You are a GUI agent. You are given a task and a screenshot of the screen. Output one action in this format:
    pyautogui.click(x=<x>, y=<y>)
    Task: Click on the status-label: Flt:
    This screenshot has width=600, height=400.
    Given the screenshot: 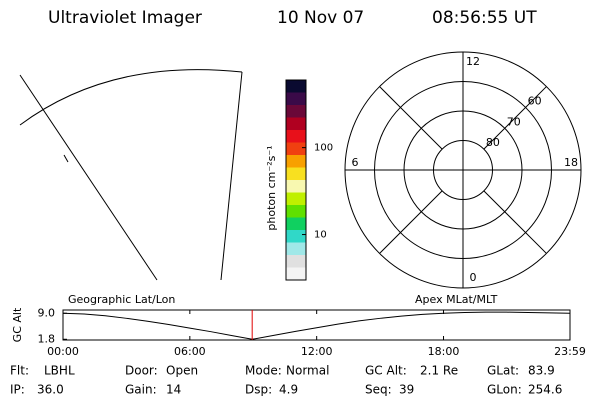 What is the action you would take?
    pyautogui.click(x=19, y=371)
    